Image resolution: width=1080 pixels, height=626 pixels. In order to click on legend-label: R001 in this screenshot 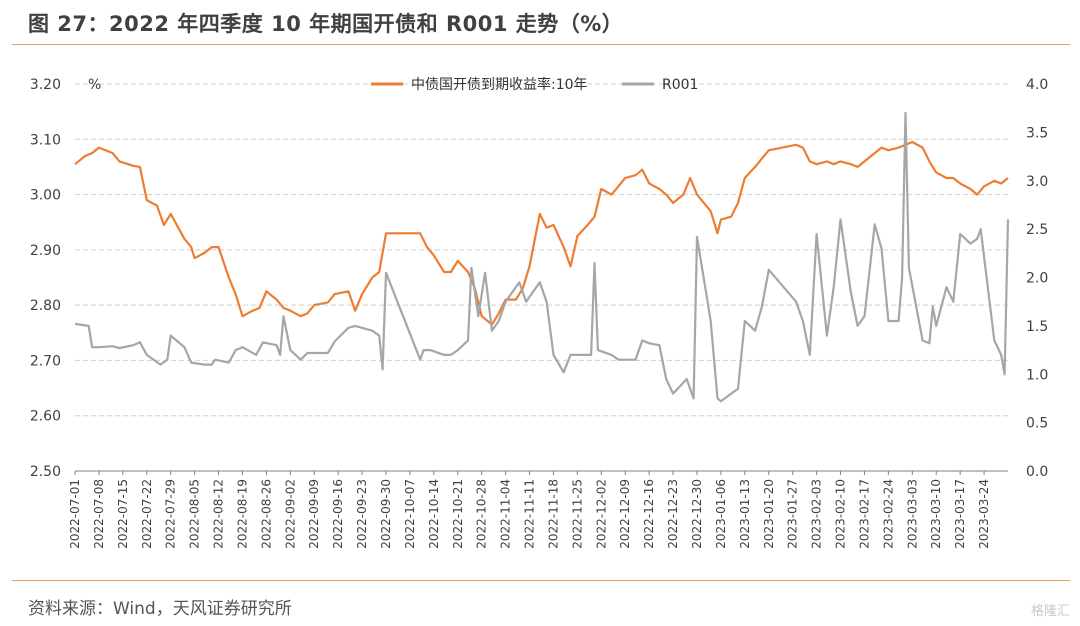, I will do `click(680, 85)`.